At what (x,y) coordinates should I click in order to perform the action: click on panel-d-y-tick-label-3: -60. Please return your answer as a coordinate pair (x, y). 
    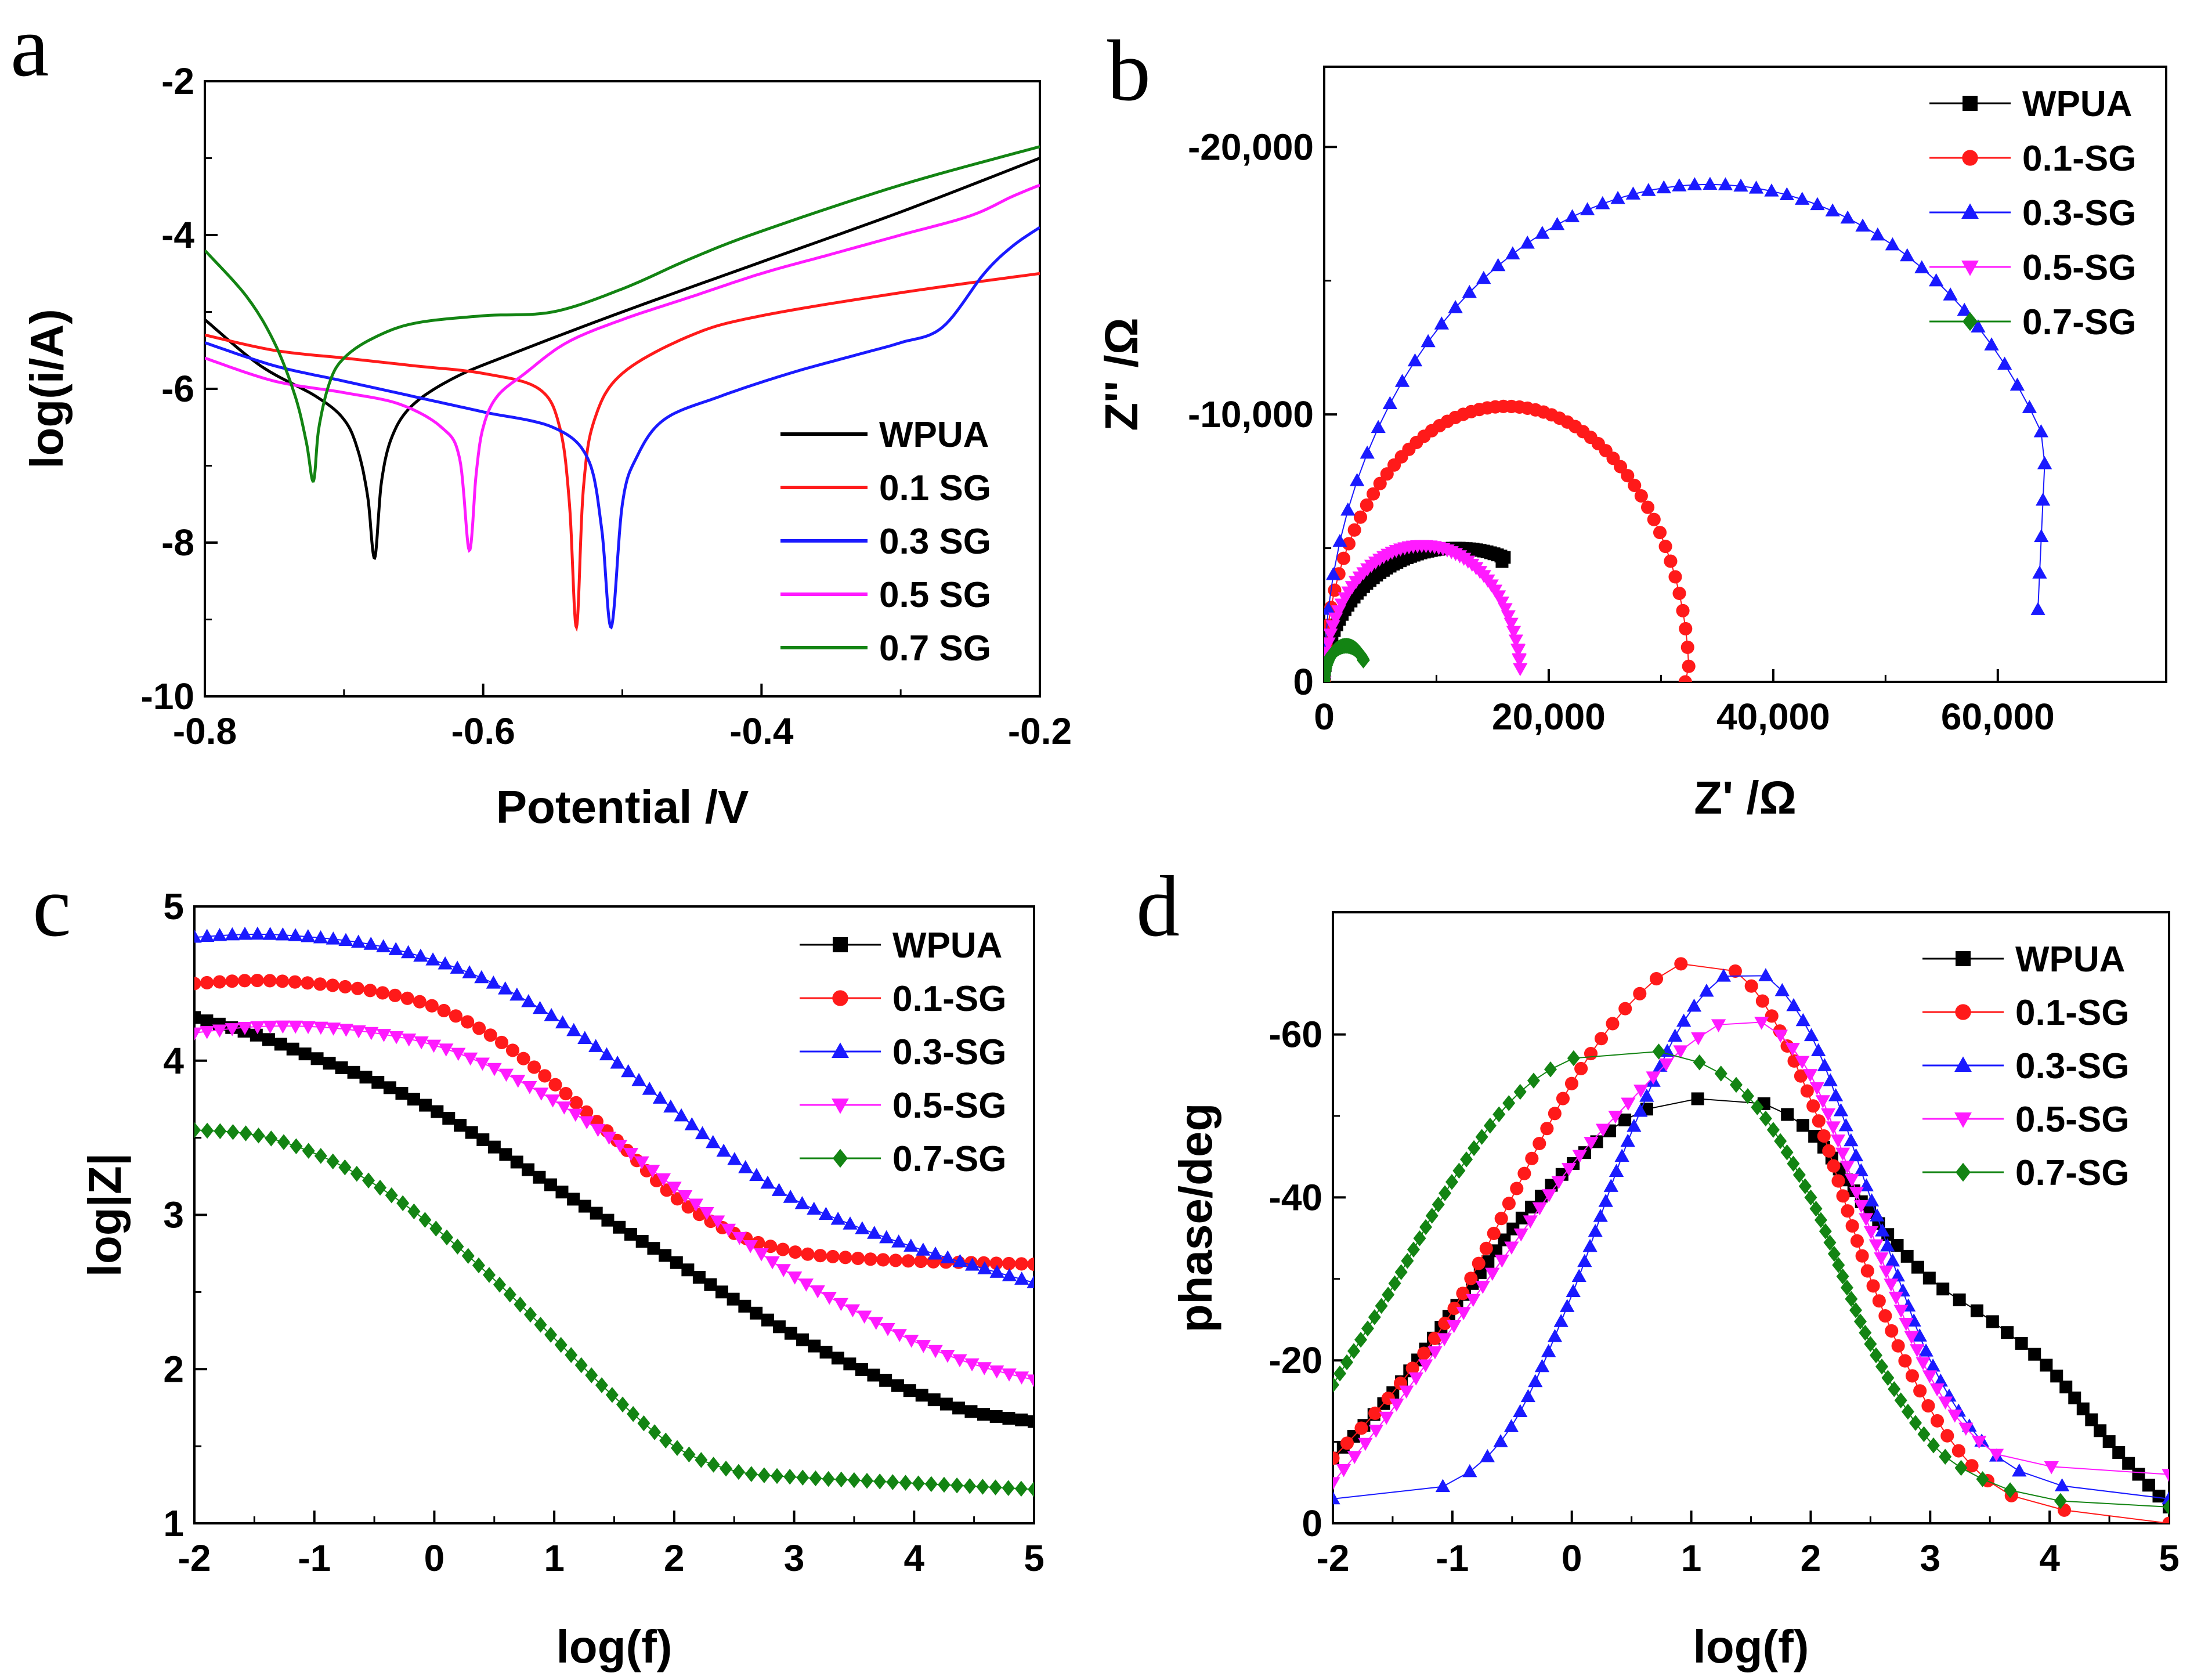
    Looking at the image, I should click on (1296, 1035).